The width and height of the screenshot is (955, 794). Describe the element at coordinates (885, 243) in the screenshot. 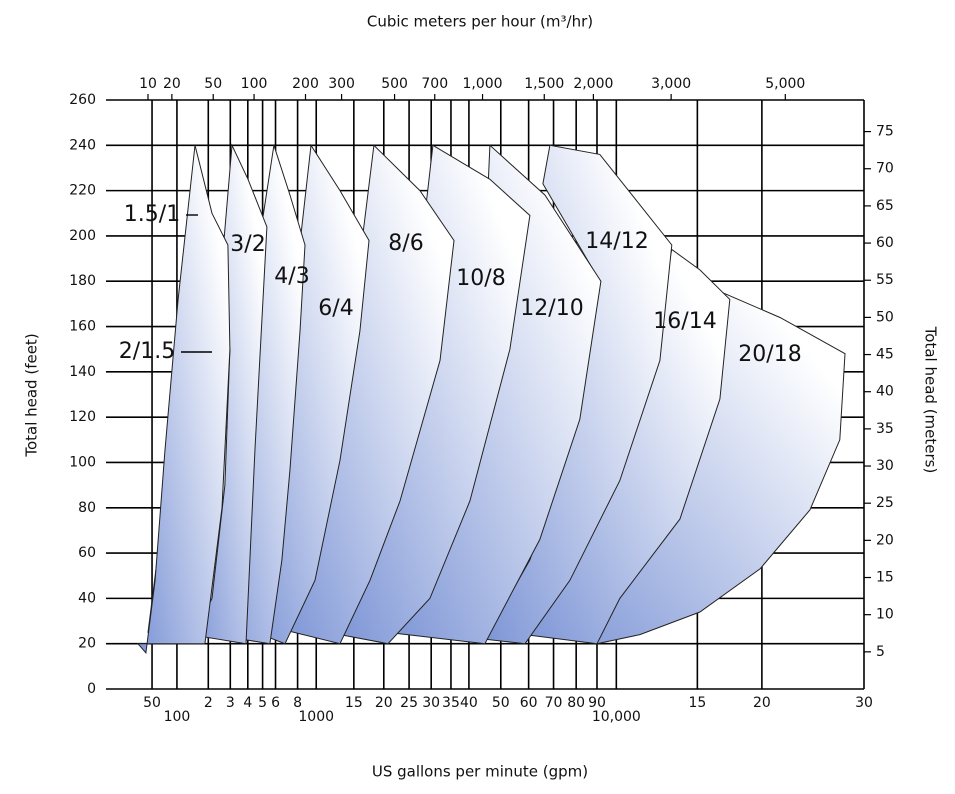

I see `y2-tick-label: 60` at that location.